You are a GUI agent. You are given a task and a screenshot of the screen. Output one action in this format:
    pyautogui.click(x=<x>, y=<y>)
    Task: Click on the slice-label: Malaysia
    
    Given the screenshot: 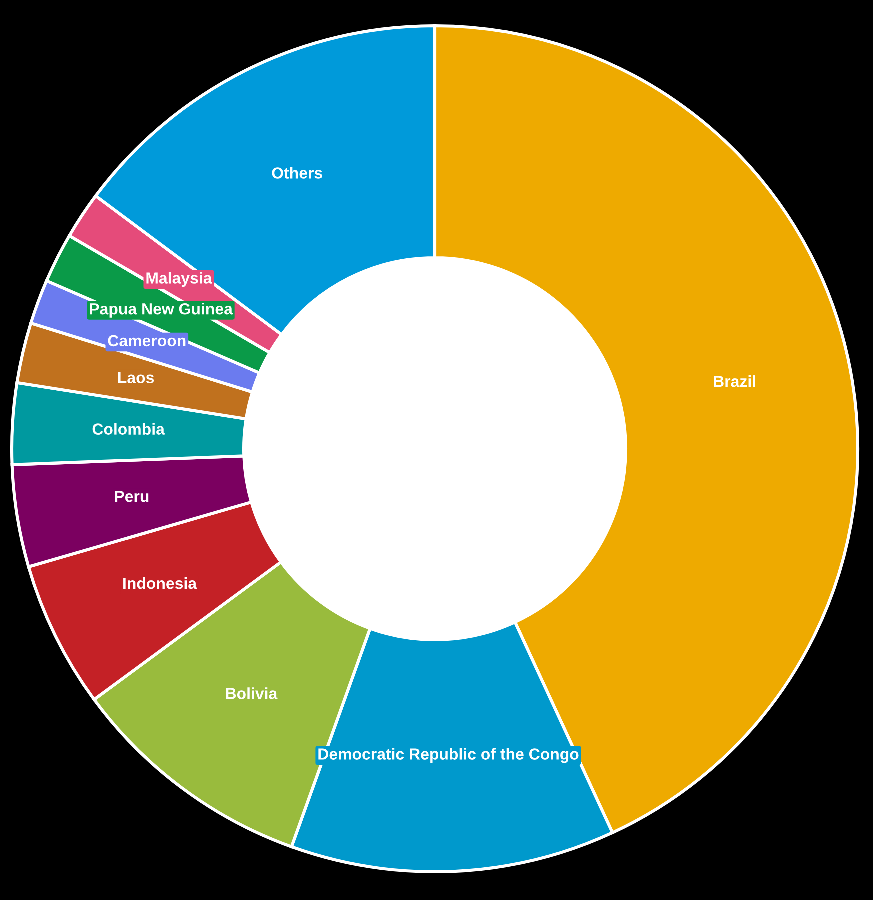 What is the action you would take?
    pyautogui.click(x=179, y=280)
    